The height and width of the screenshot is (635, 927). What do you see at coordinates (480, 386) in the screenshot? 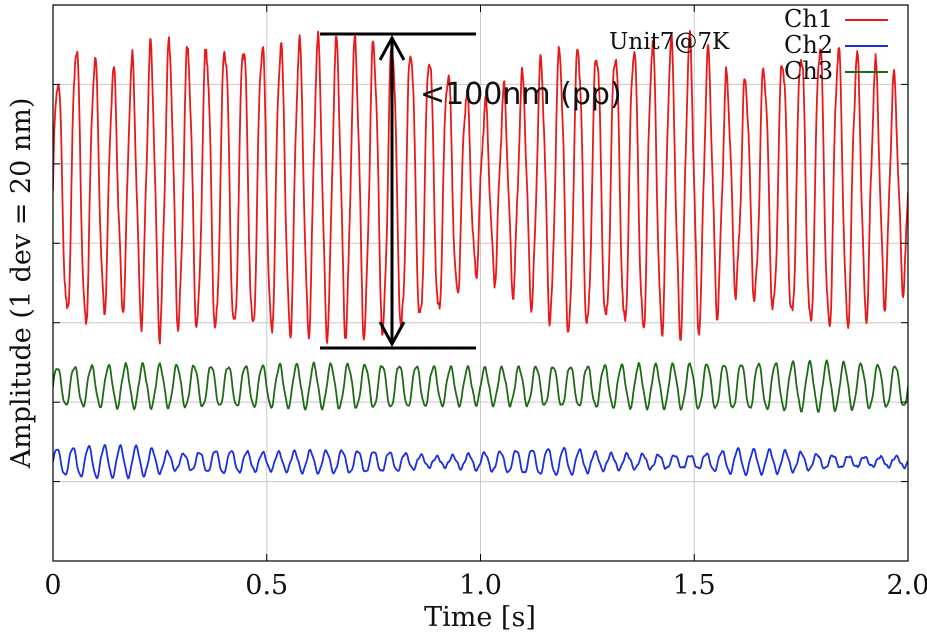
I see `series-line-ch3` at bounding box center [480, 386].